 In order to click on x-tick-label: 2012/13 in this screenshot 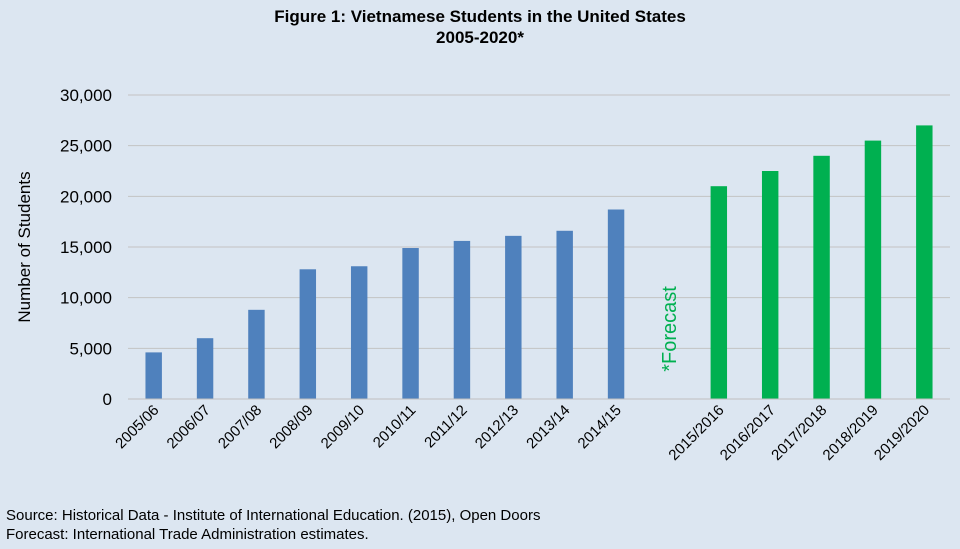, I will do `click(497, 427)`.